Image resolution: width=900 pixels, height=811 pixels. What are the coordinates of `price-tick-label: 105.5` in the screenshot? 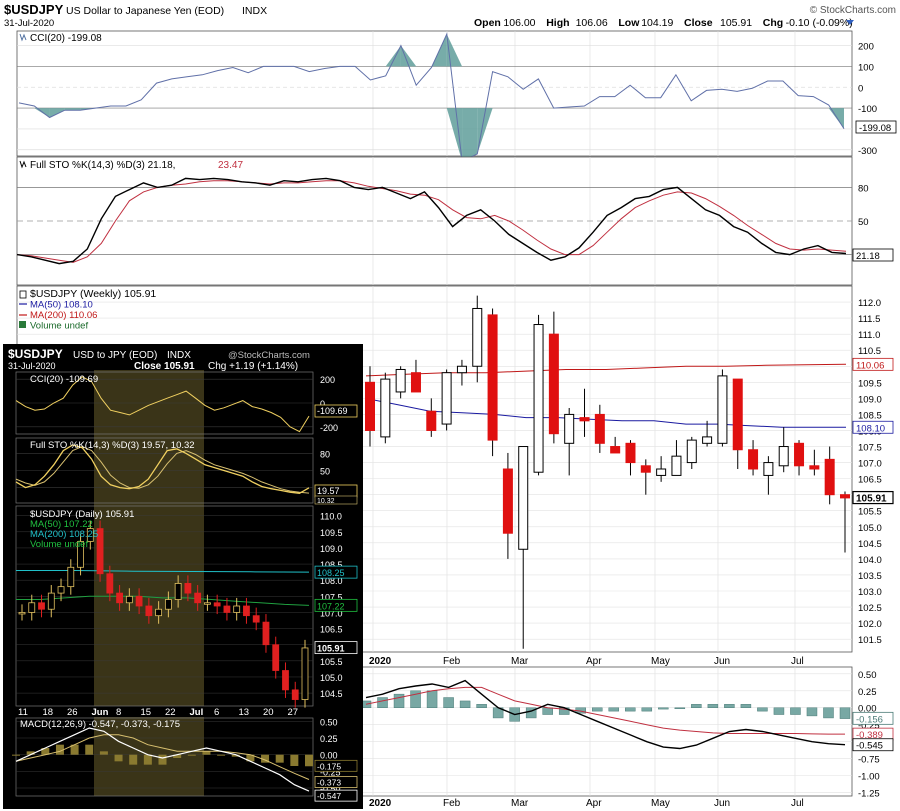 It's located at (870, 512).